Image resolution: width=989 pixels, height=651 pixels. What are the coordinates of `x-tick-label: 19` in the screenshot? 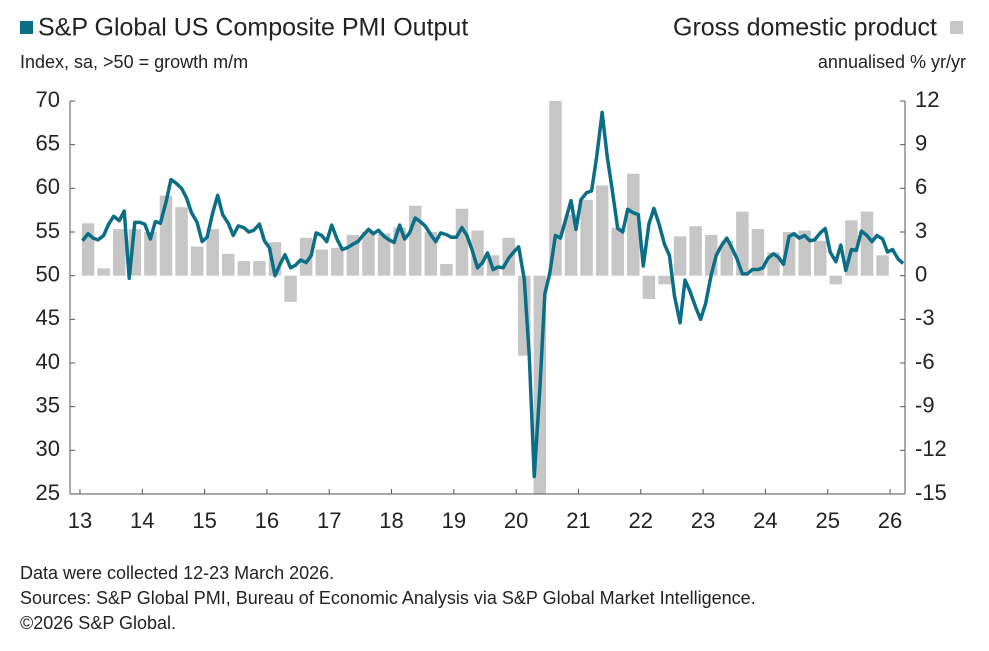 It's located at (454, 520).